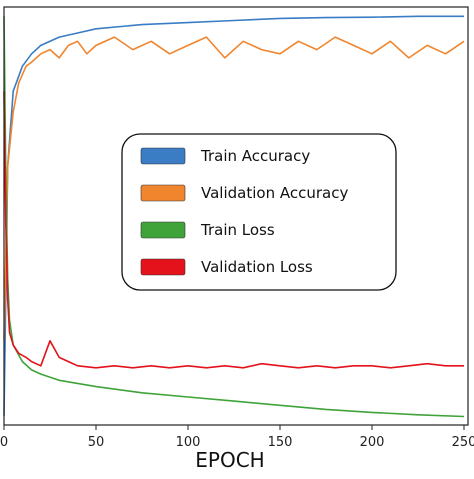 This screenshot has height=479, width=474. Describe the element at coordinates (163, 267) in the screenshot. I see `legend-swatch-validation-loss` at that location.